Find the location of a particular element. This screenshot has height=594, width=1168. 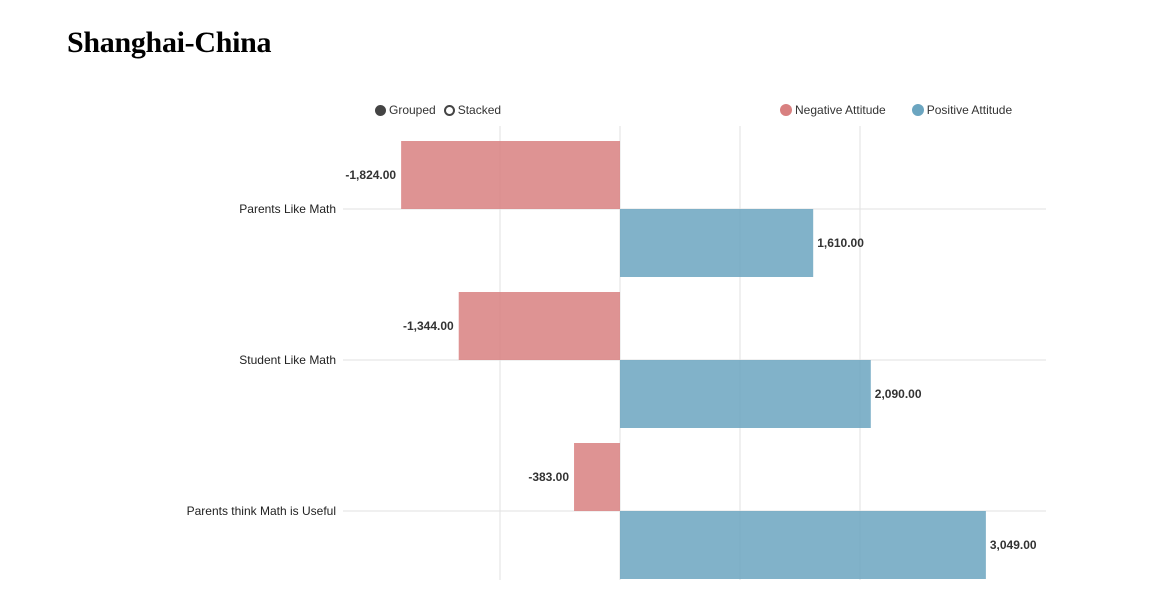

value-label: 1,610.00 is located at coordinates (840, 243).